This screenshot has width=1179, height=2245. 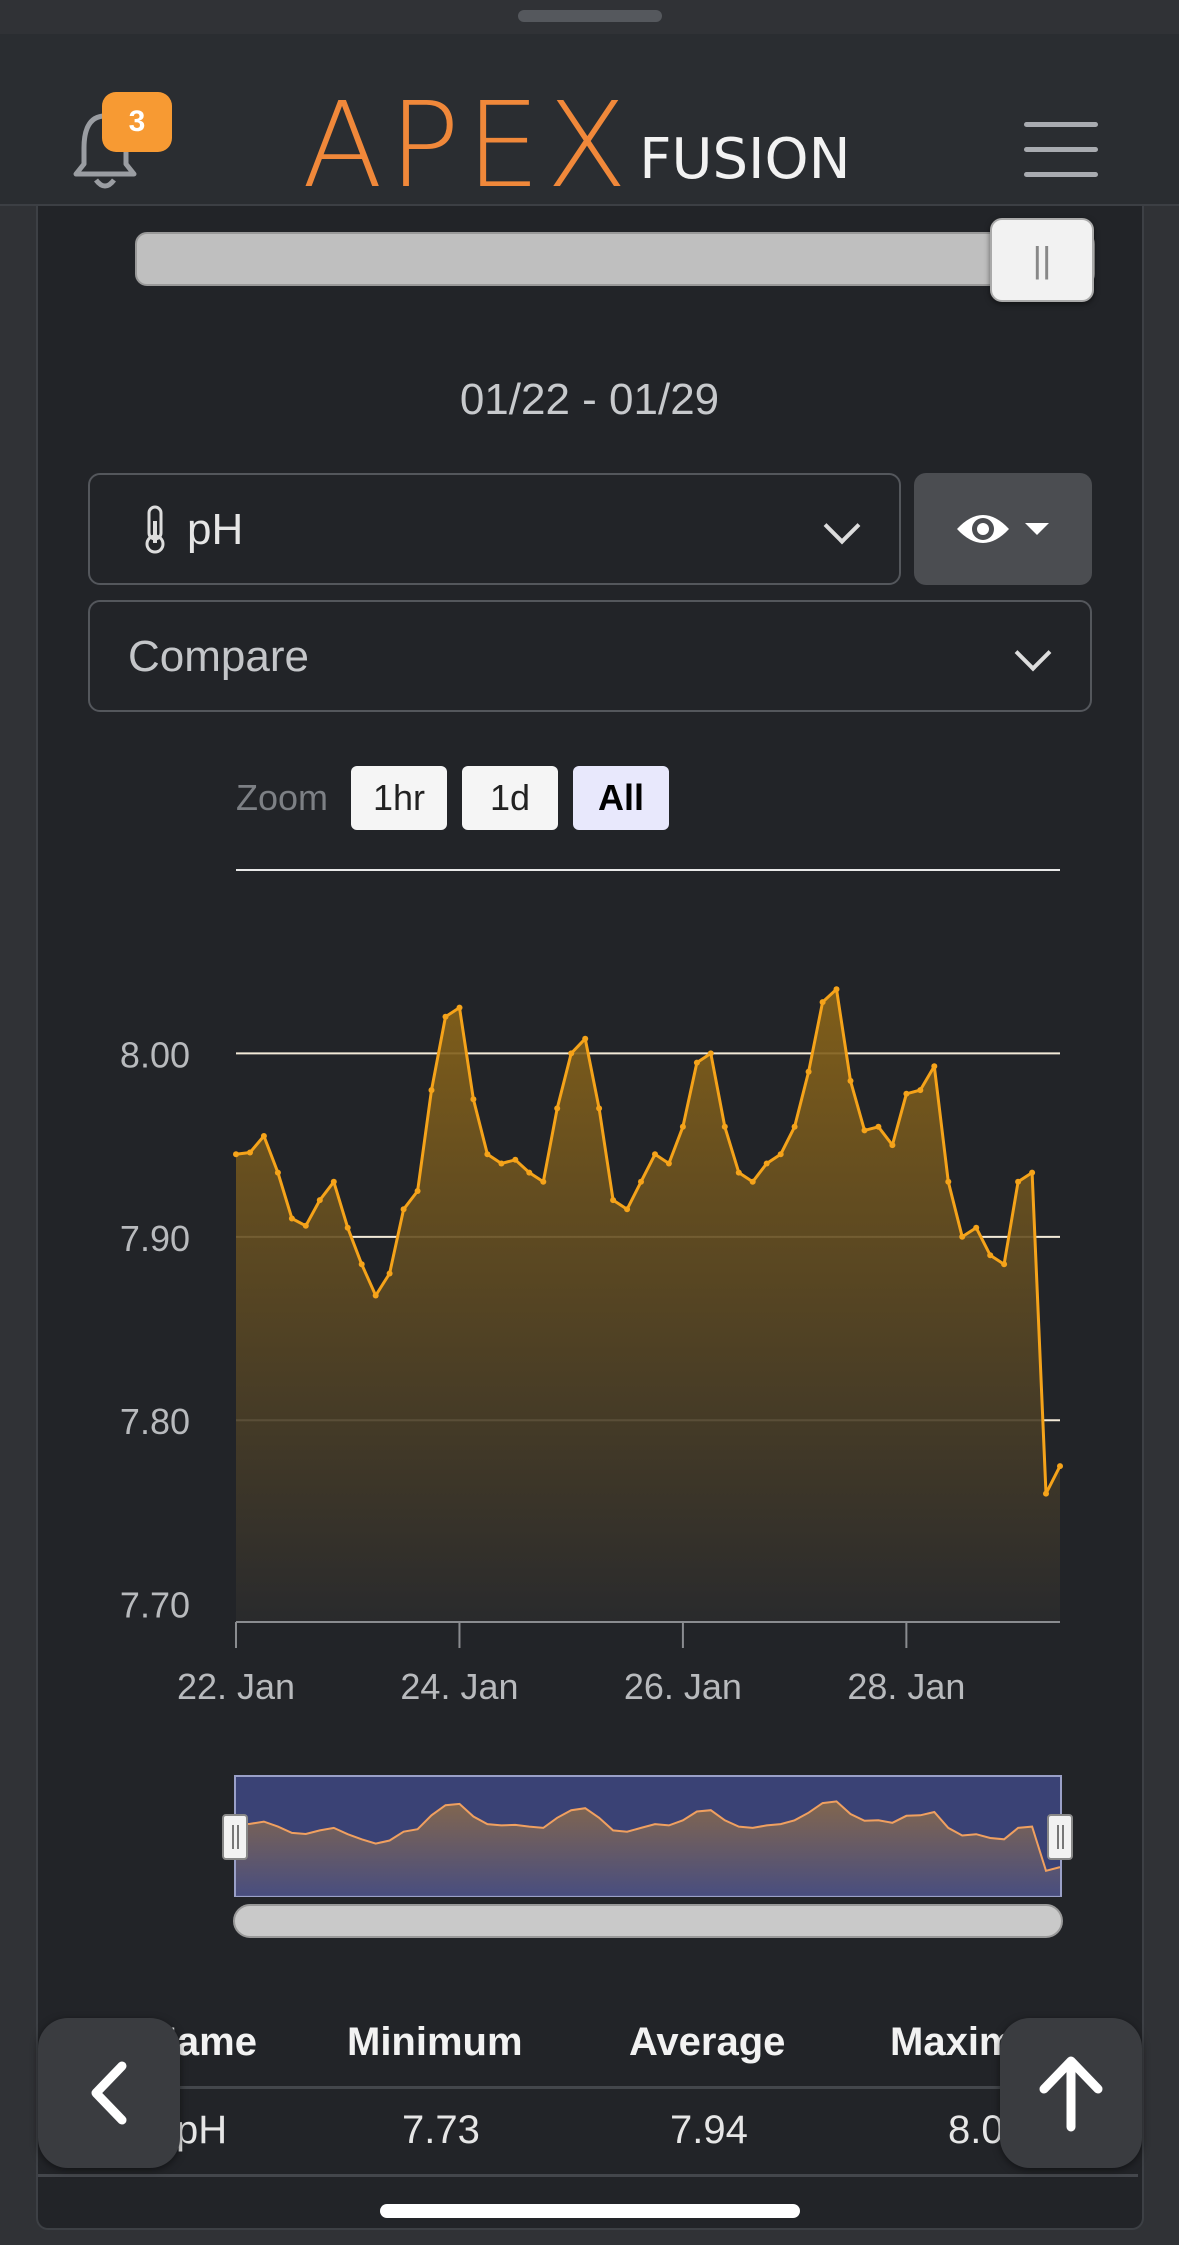 What do you see at coordinates (589, 1835) in the screenshot?
I see `chart-navigator` at bounding box center [589, 1835].